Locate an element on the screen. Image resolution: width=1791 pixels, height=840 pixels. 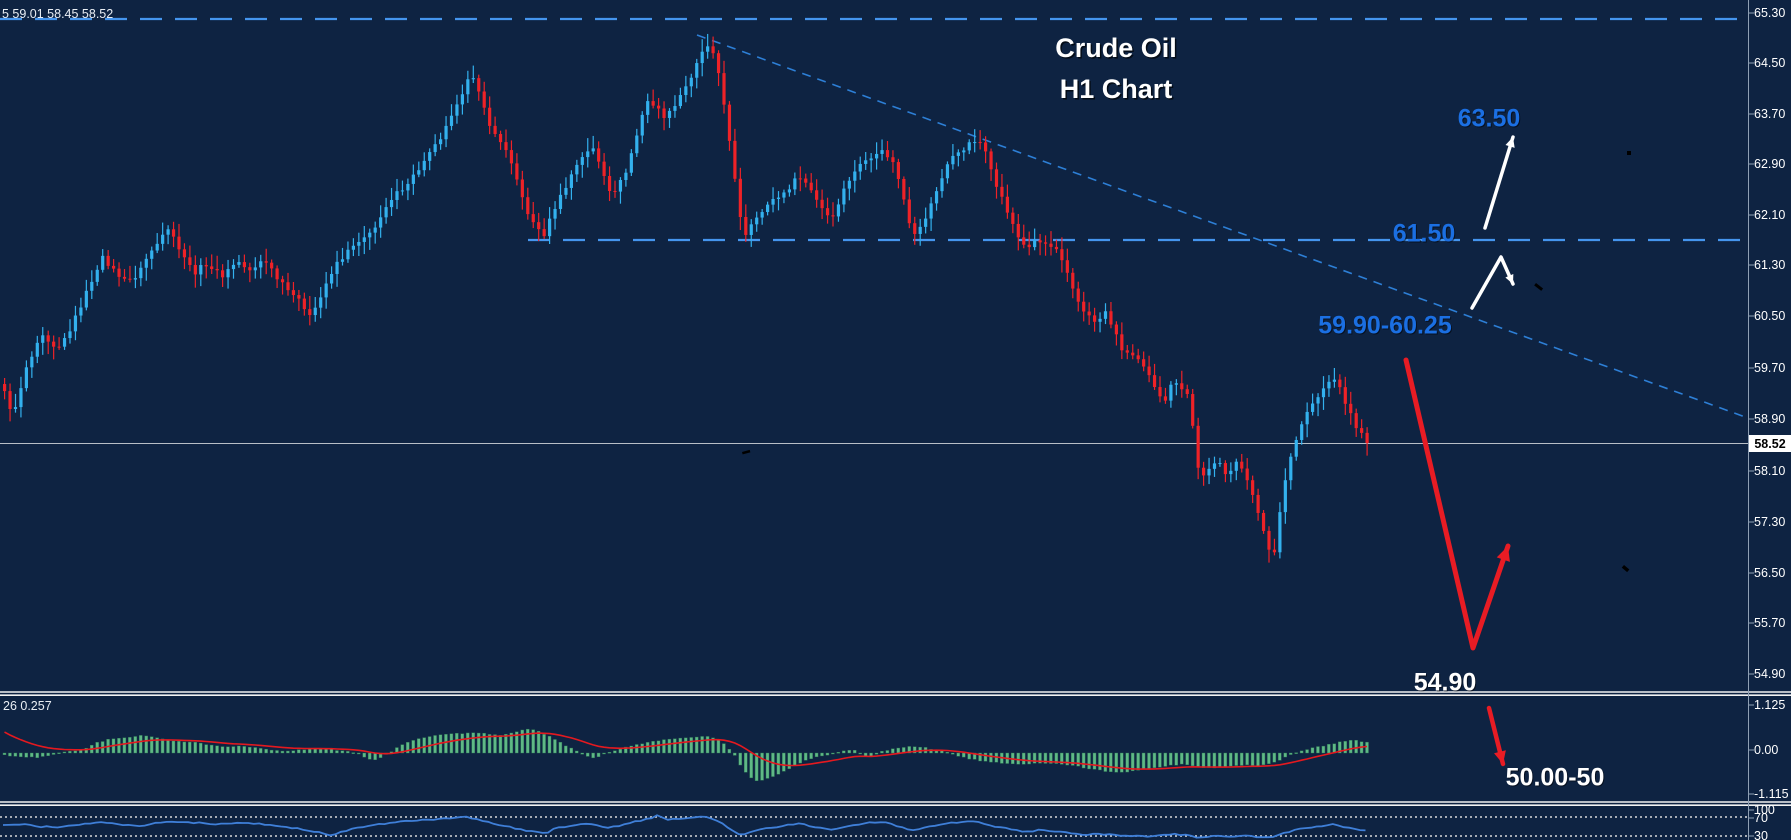
macd-axis-label: 0.00 is located at coordinates (1766, 750).